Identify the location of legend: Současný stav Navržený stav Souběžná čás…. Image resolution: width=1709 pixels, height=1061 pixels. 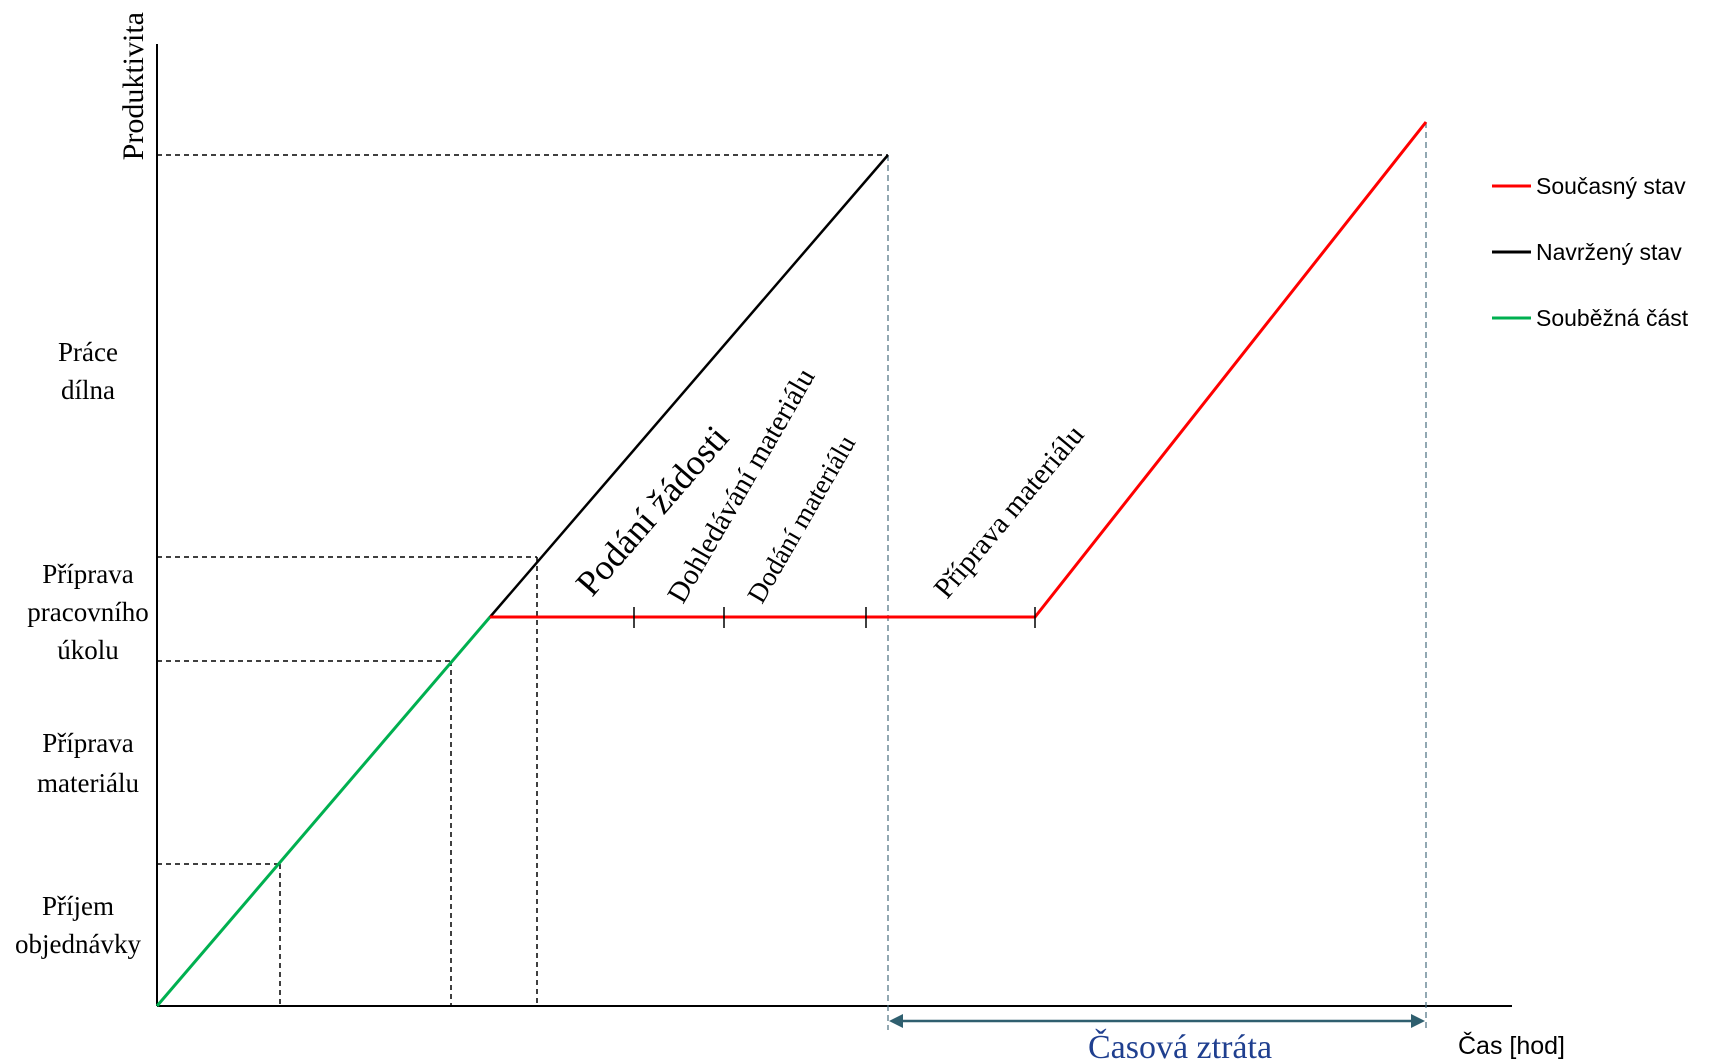
(1590, 252).